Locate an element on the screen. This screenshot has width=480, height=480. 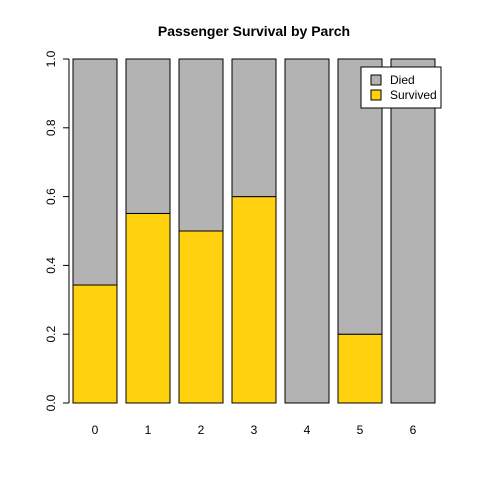
x-tick-label: 6 is located at coordinates (413, 430).